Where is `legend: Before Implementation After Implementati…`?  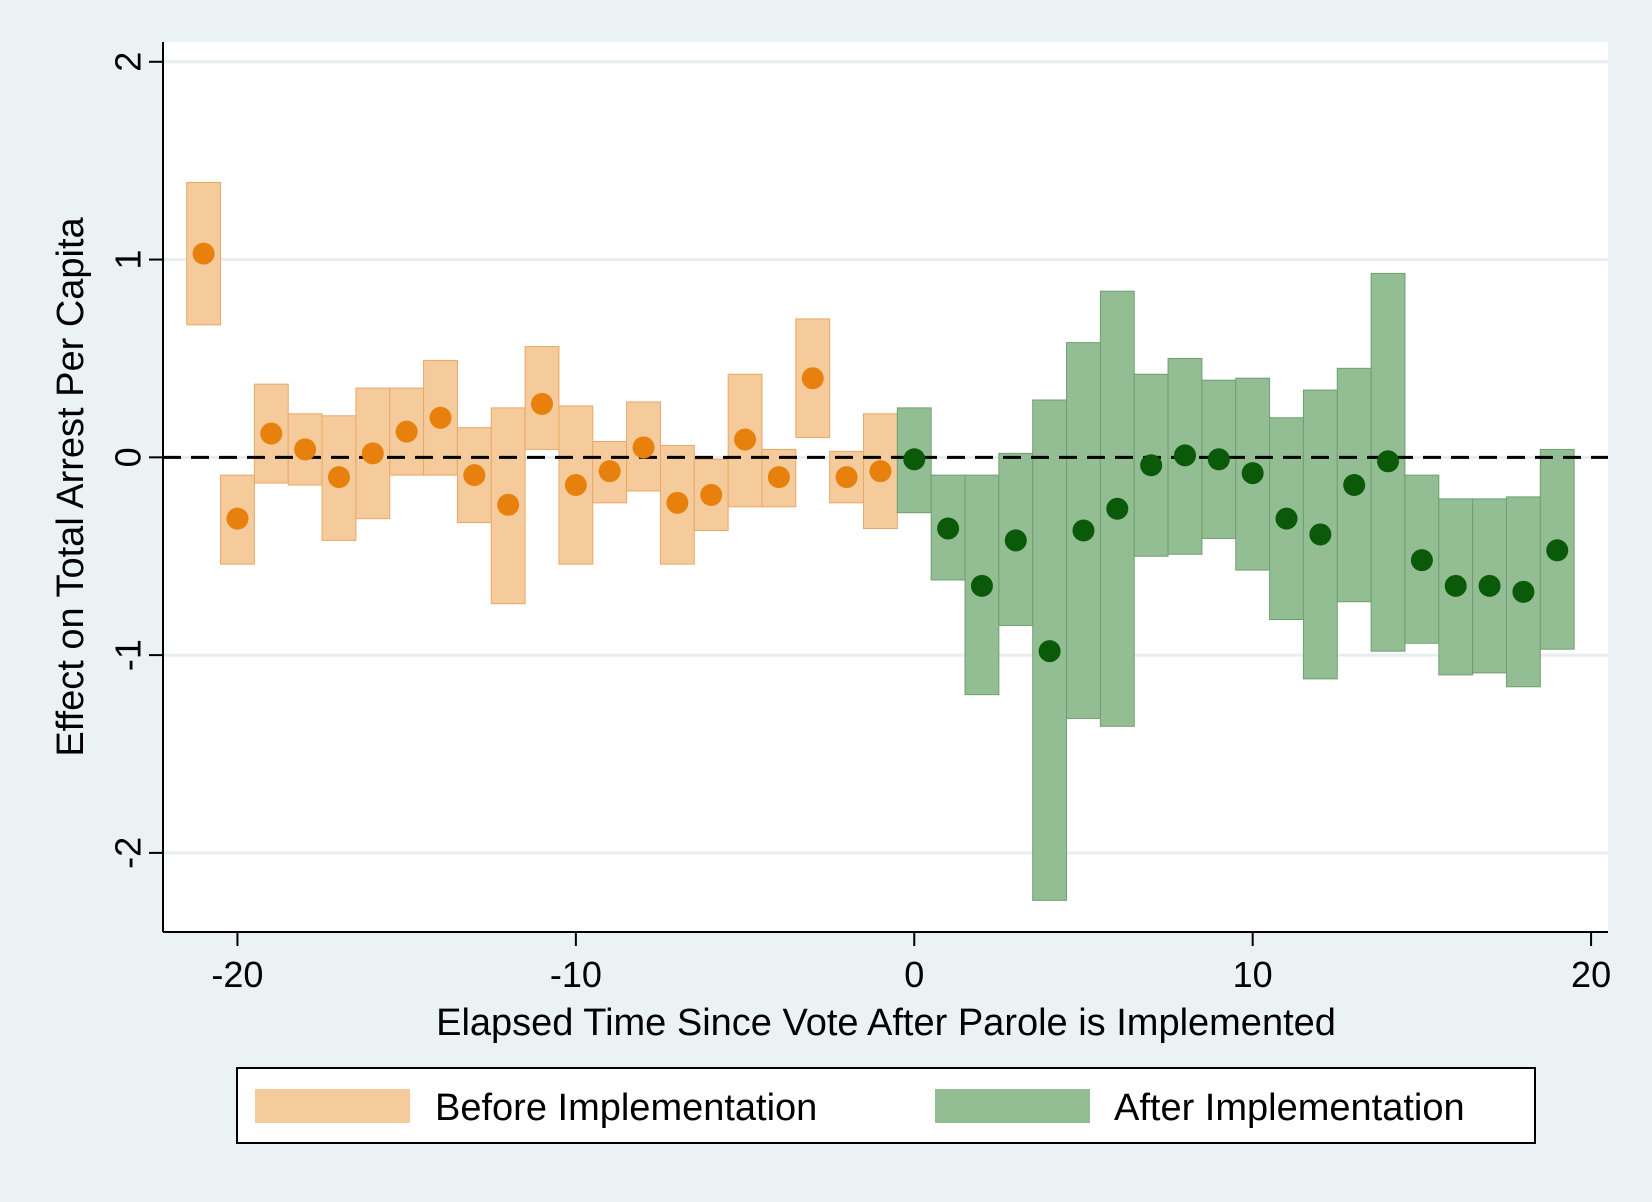
legend: Before Implementation After Implementati… is located at coordinates (886, 1105).